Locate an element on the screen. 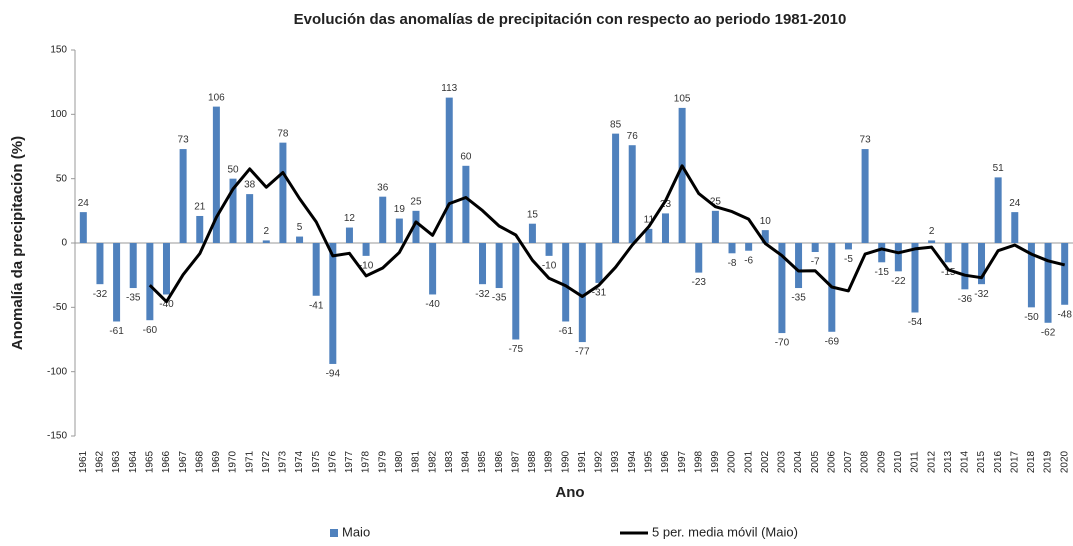  x-tick-label: 2004 is located at coordinates (798, 461).